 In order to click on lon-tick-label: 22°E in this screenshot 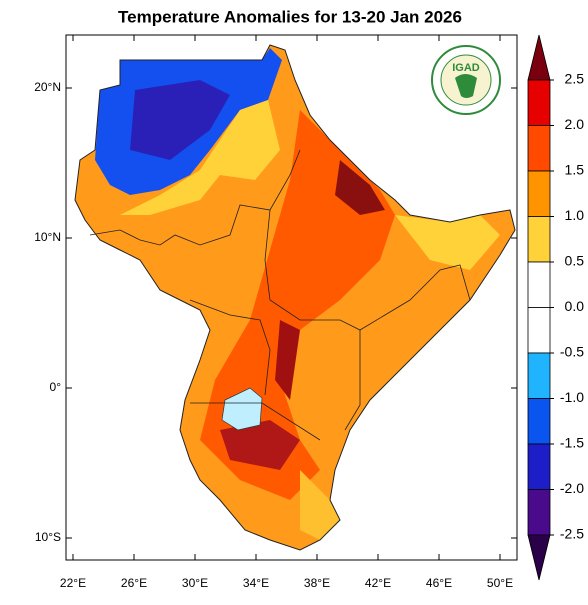, I will do `click(73, 583)`.